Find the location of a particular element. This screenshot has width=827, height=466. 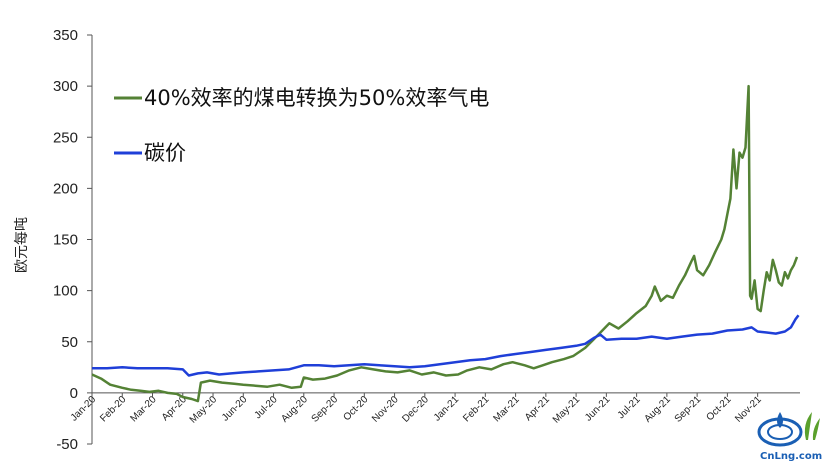

x-tick-label: Aug-21 is located at coordinates (657, 409).